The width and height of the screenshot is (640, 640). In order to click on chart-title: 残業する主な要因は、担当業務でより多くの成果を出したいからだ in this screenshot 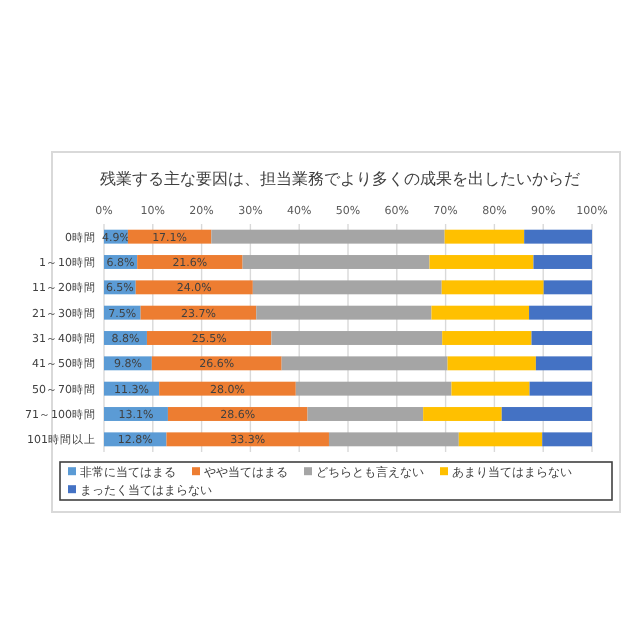, I will do `click(340, 178)`.